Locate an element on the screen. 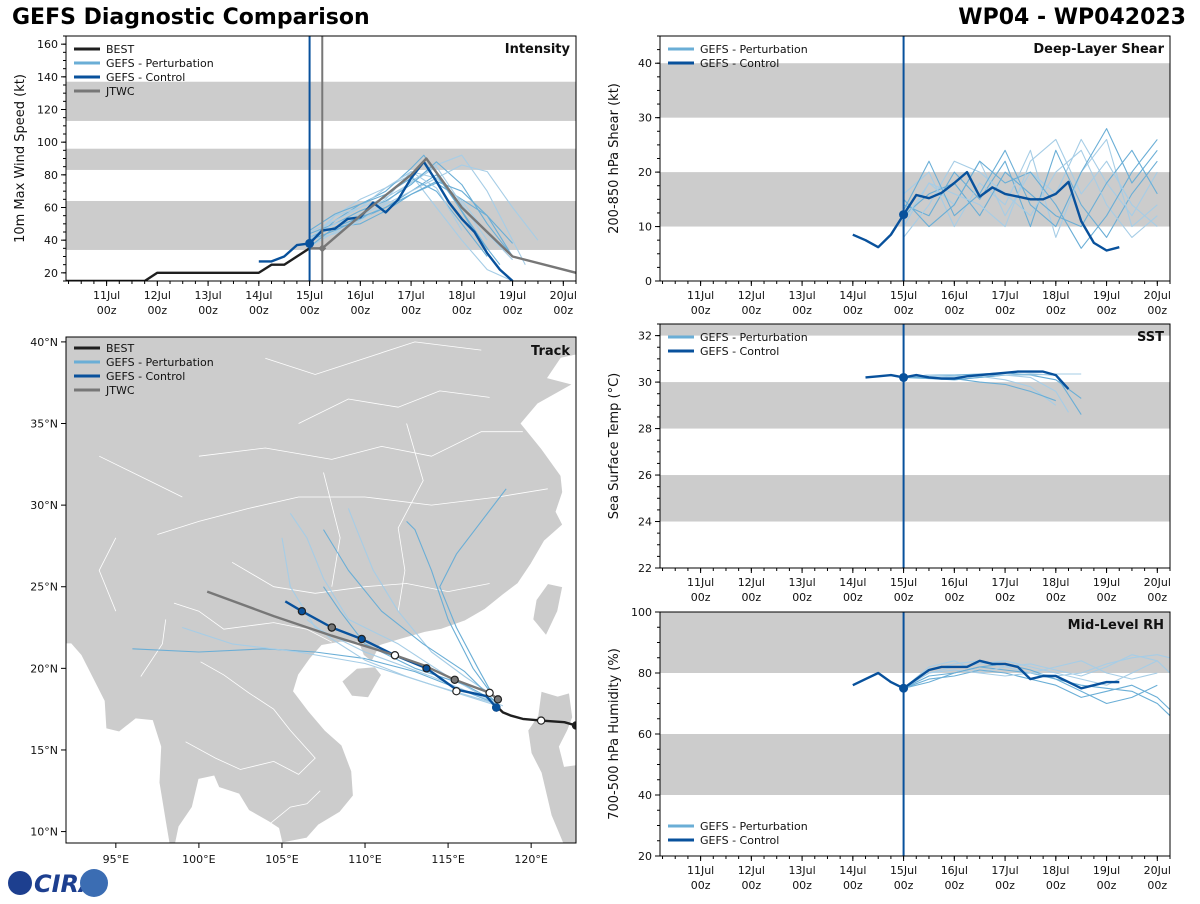  y-tick-label: 20°N is located at coordinates (44, 668).